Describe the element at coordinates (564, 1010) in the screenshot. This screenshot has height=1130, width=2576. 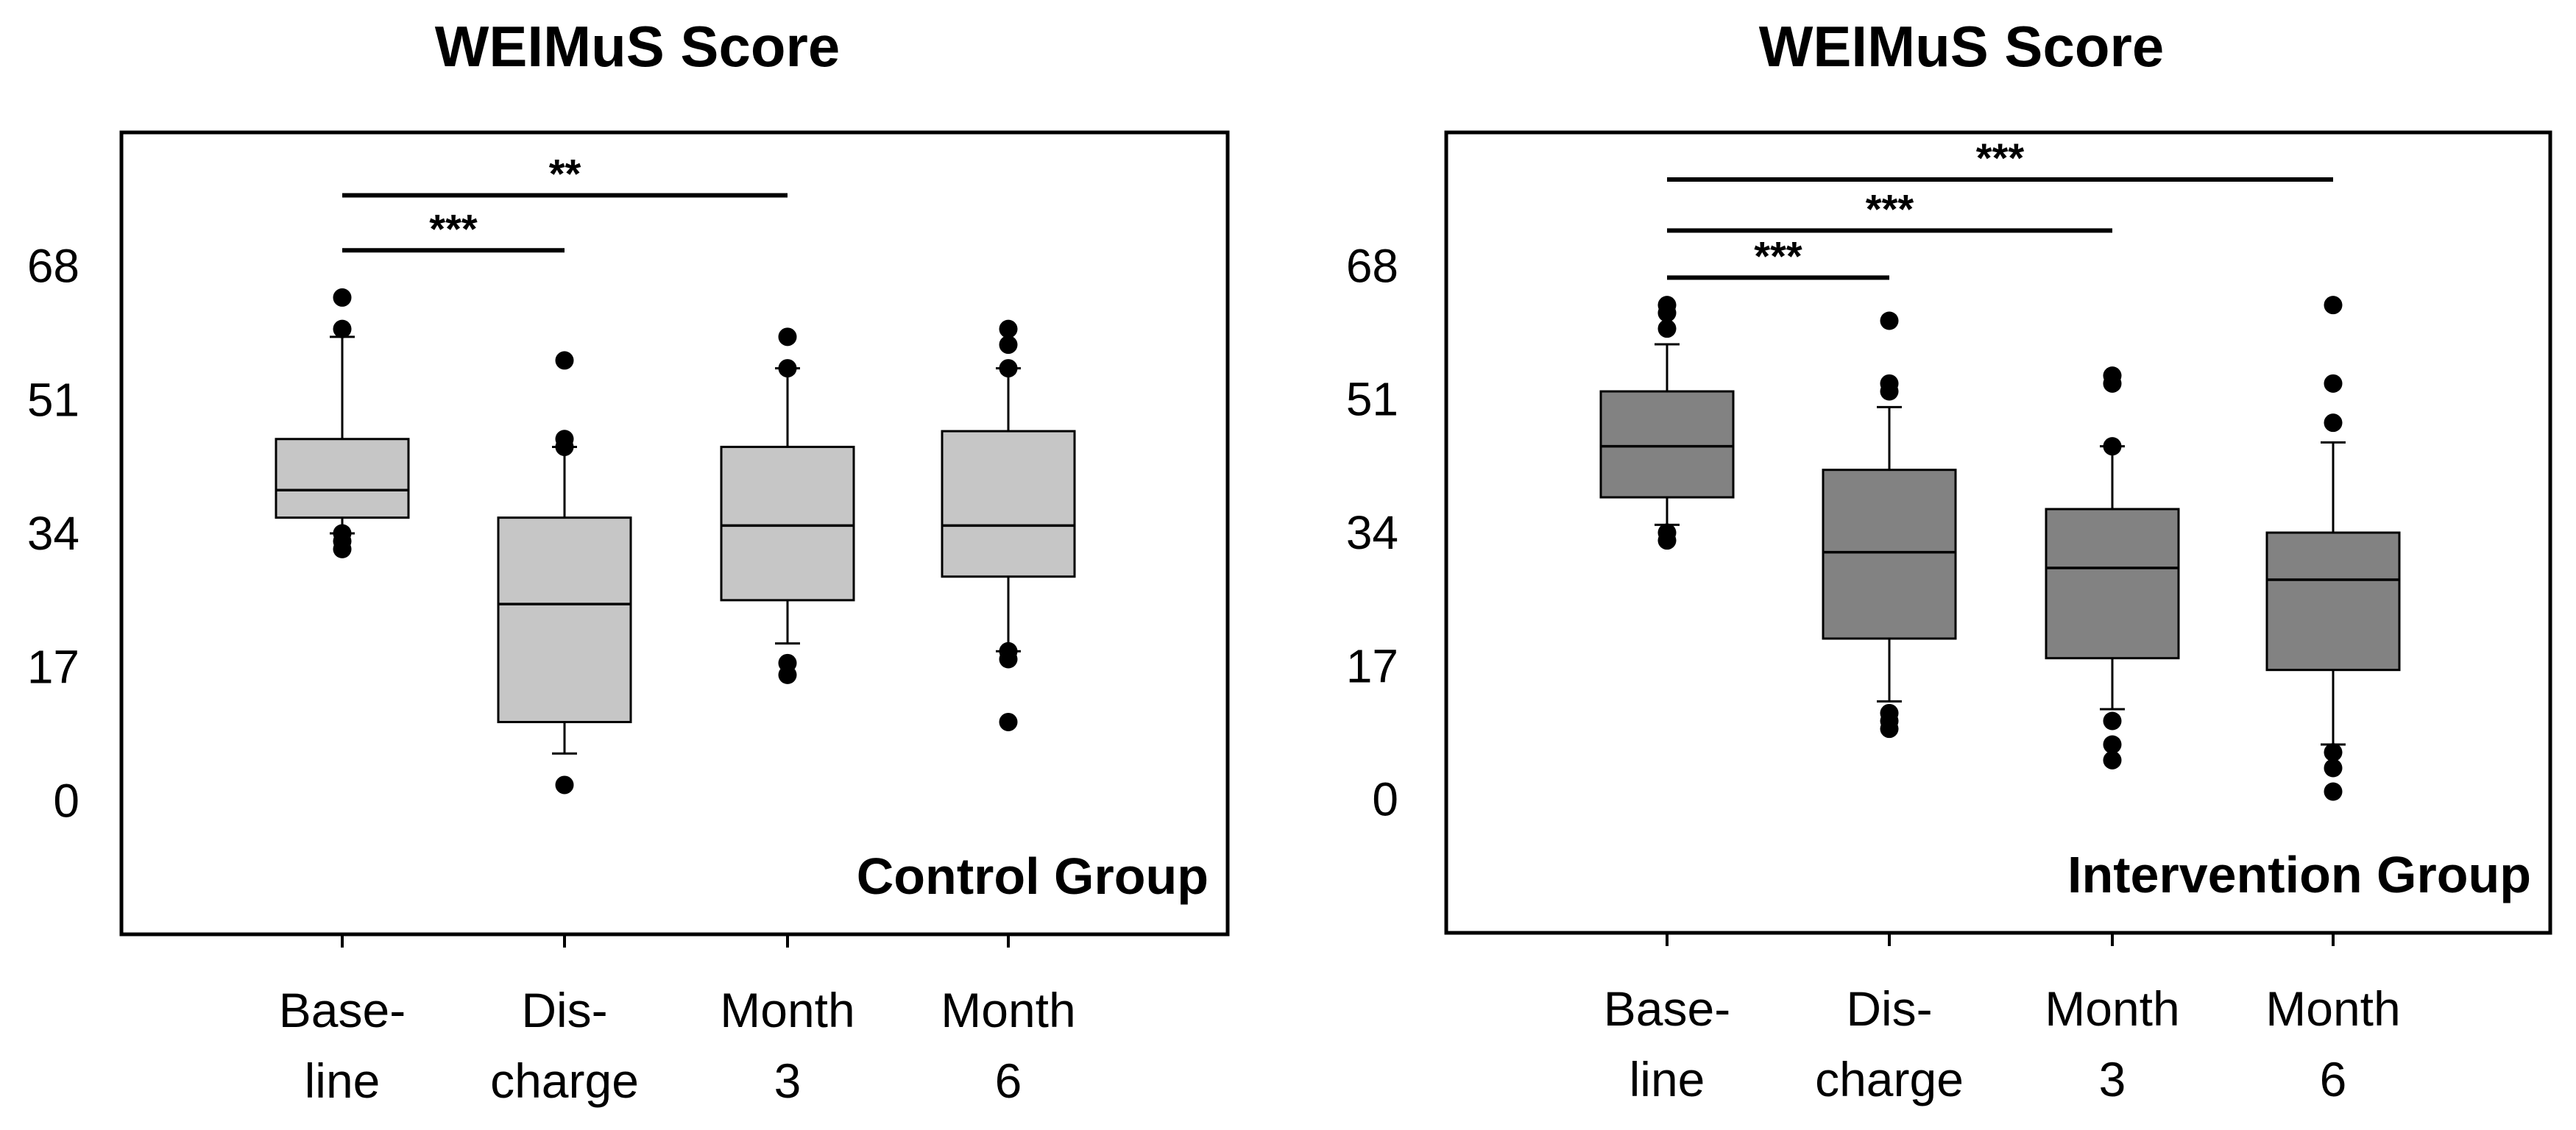
I see `chart-1-category-label: Dis-` at that location.